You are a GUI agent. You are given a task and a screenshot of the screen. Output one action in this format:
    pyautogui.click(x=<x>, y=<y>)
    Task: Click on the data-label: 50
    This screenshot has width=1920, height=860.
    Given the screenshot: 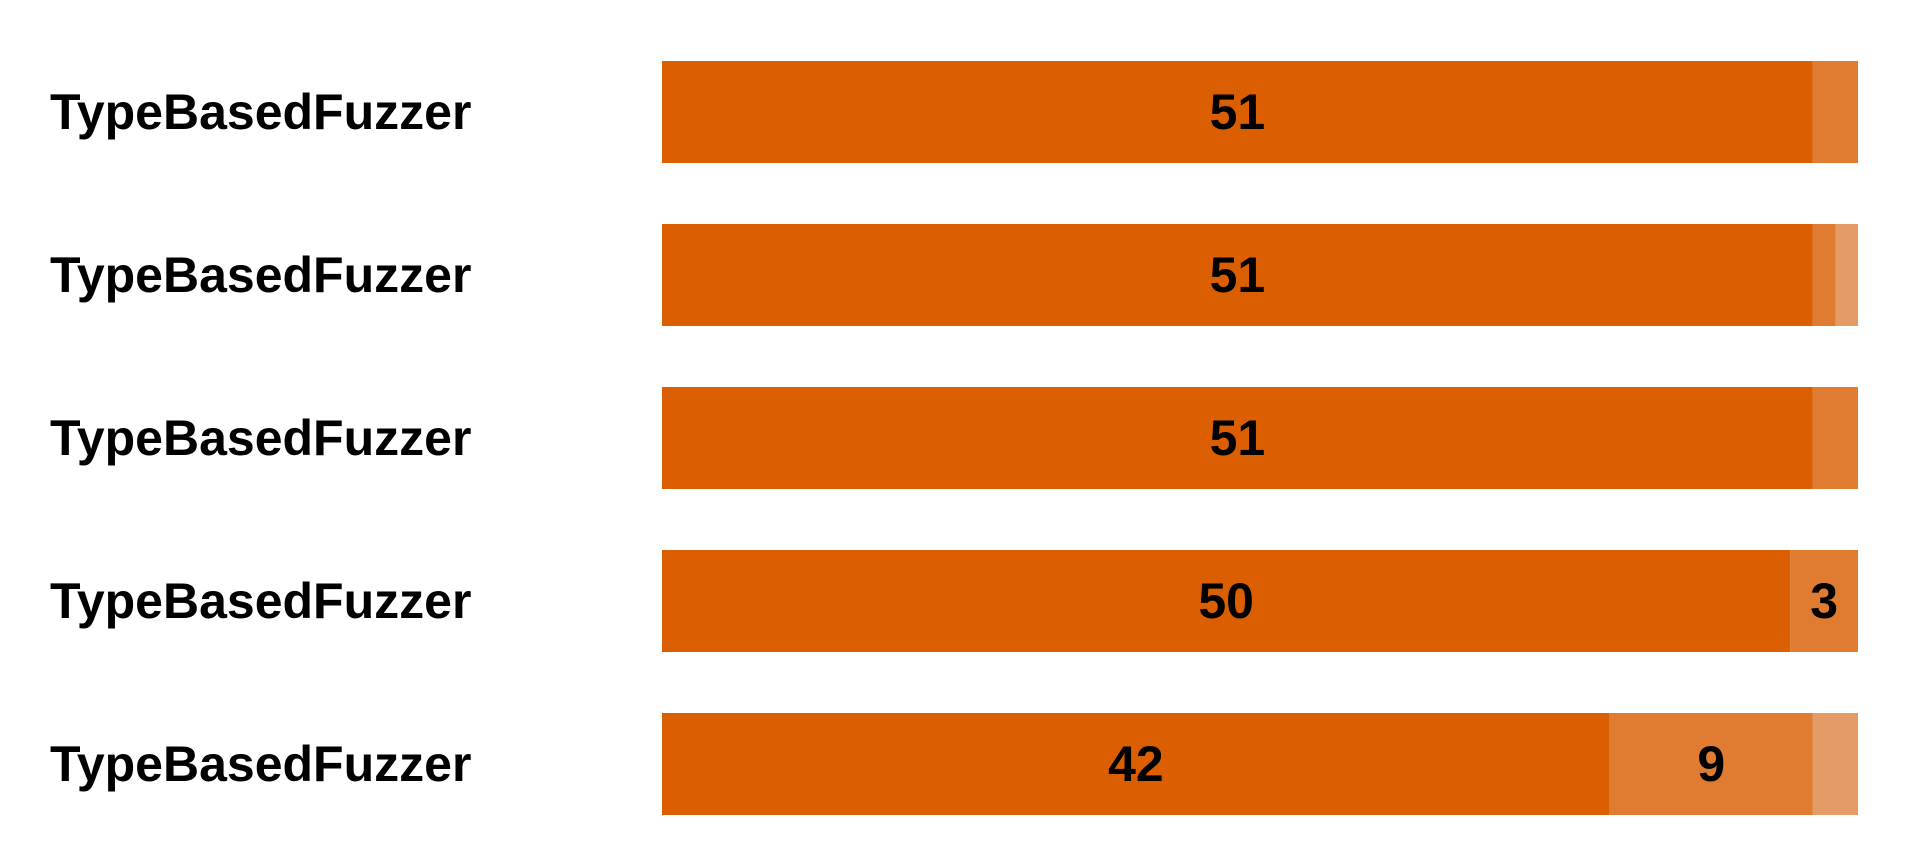 What is the action you would take?
    pyautogui.click(x=1226, y=601)
    